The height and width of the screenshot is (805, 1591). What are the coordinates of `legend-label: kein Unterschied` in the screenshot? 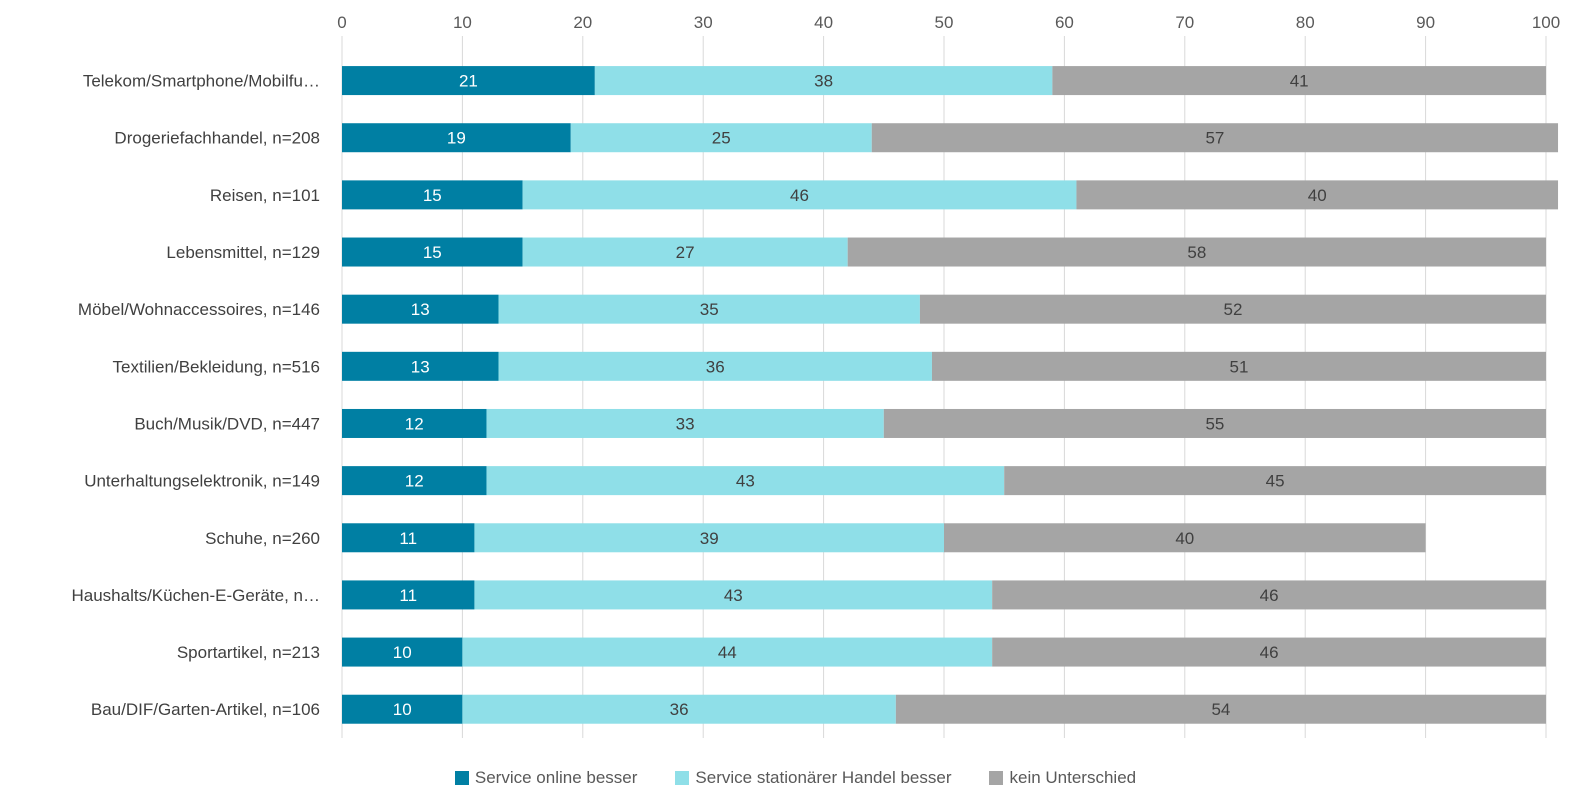 It's located at (1073, 777).